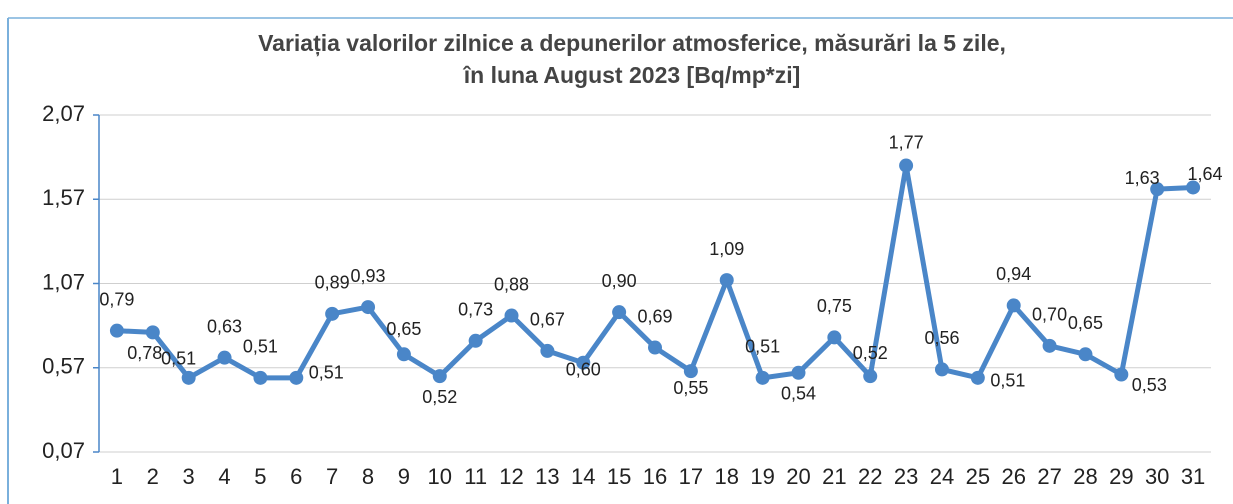  What do you see at coordinates (654, 316) in the screenshot?
I see `data-label: 0,69` at bounding box center [654, 316].